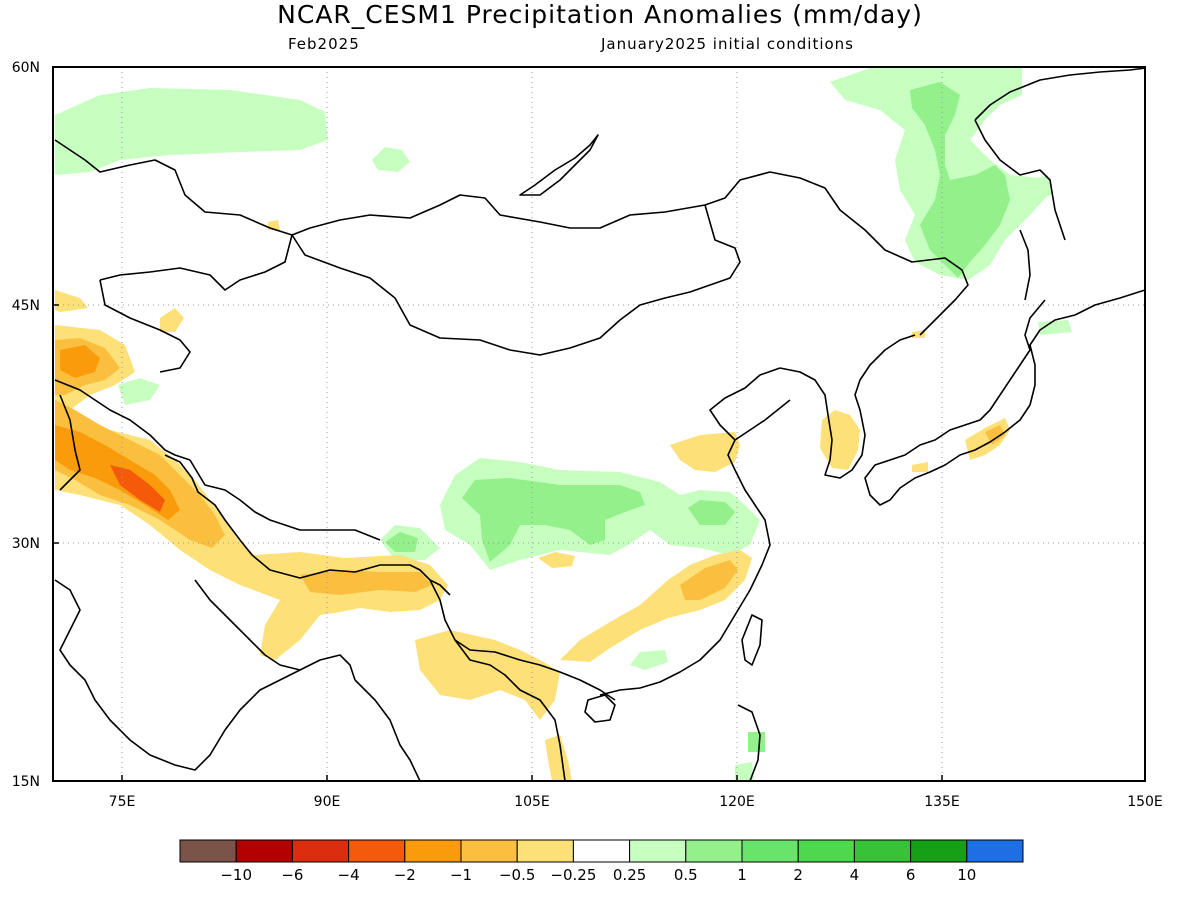 The width and height of the screenshot is (1200, 900). What do you see at coordinates (324, 44) in the screenshot?
I see `forecast-month: Feb2025` at bounding box center [324, 44].